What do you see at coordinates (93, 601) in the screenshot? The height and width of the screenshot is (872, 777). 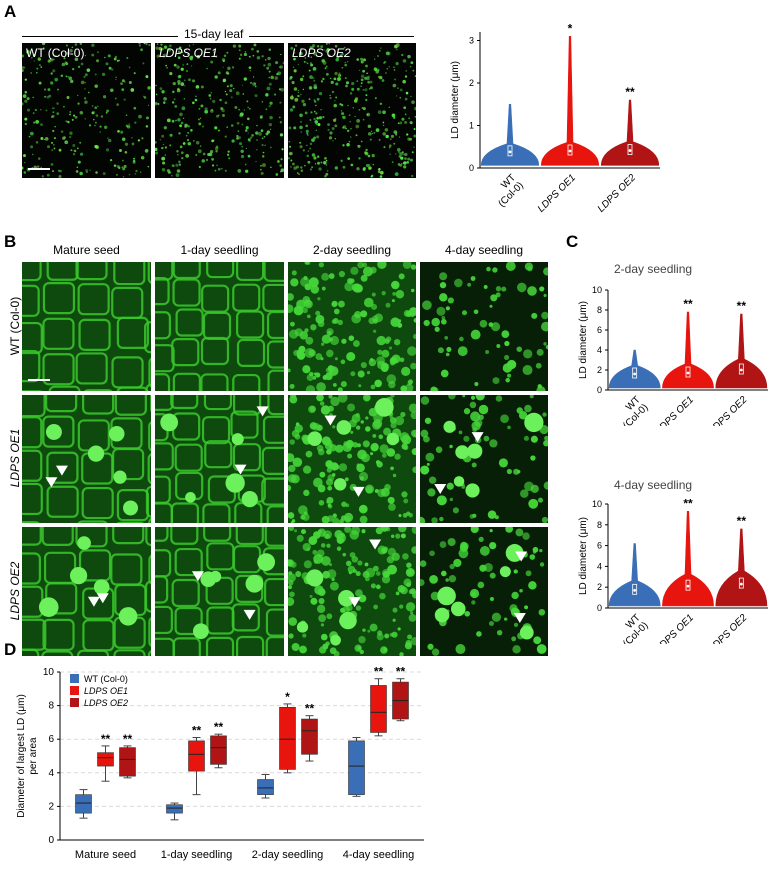 I see `arrowhead-marker` at bounding box center [93, 601].